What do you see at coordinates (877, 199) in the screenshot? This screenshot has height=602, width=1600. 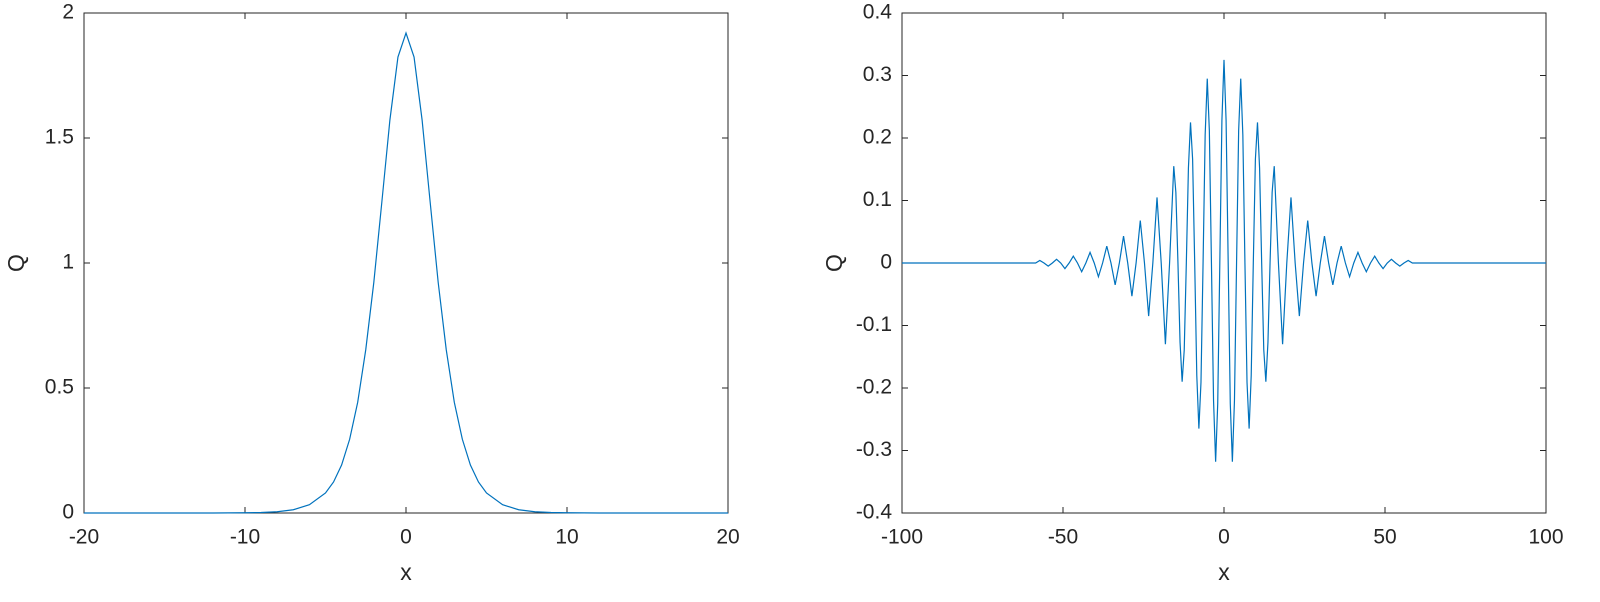 I see `y-tick-label: 0.1` at bounding box center [877, 199].